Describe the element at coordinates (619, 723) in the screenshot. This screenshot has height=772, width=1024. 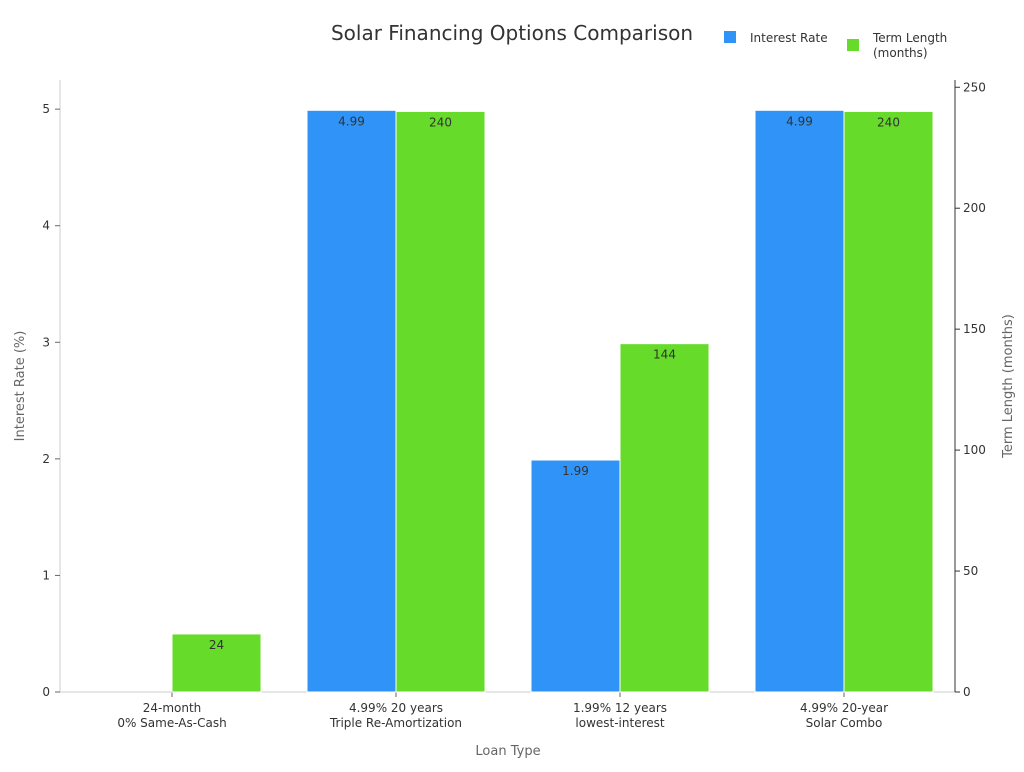
I see `x-tick-label: lowest-interest` at that location.